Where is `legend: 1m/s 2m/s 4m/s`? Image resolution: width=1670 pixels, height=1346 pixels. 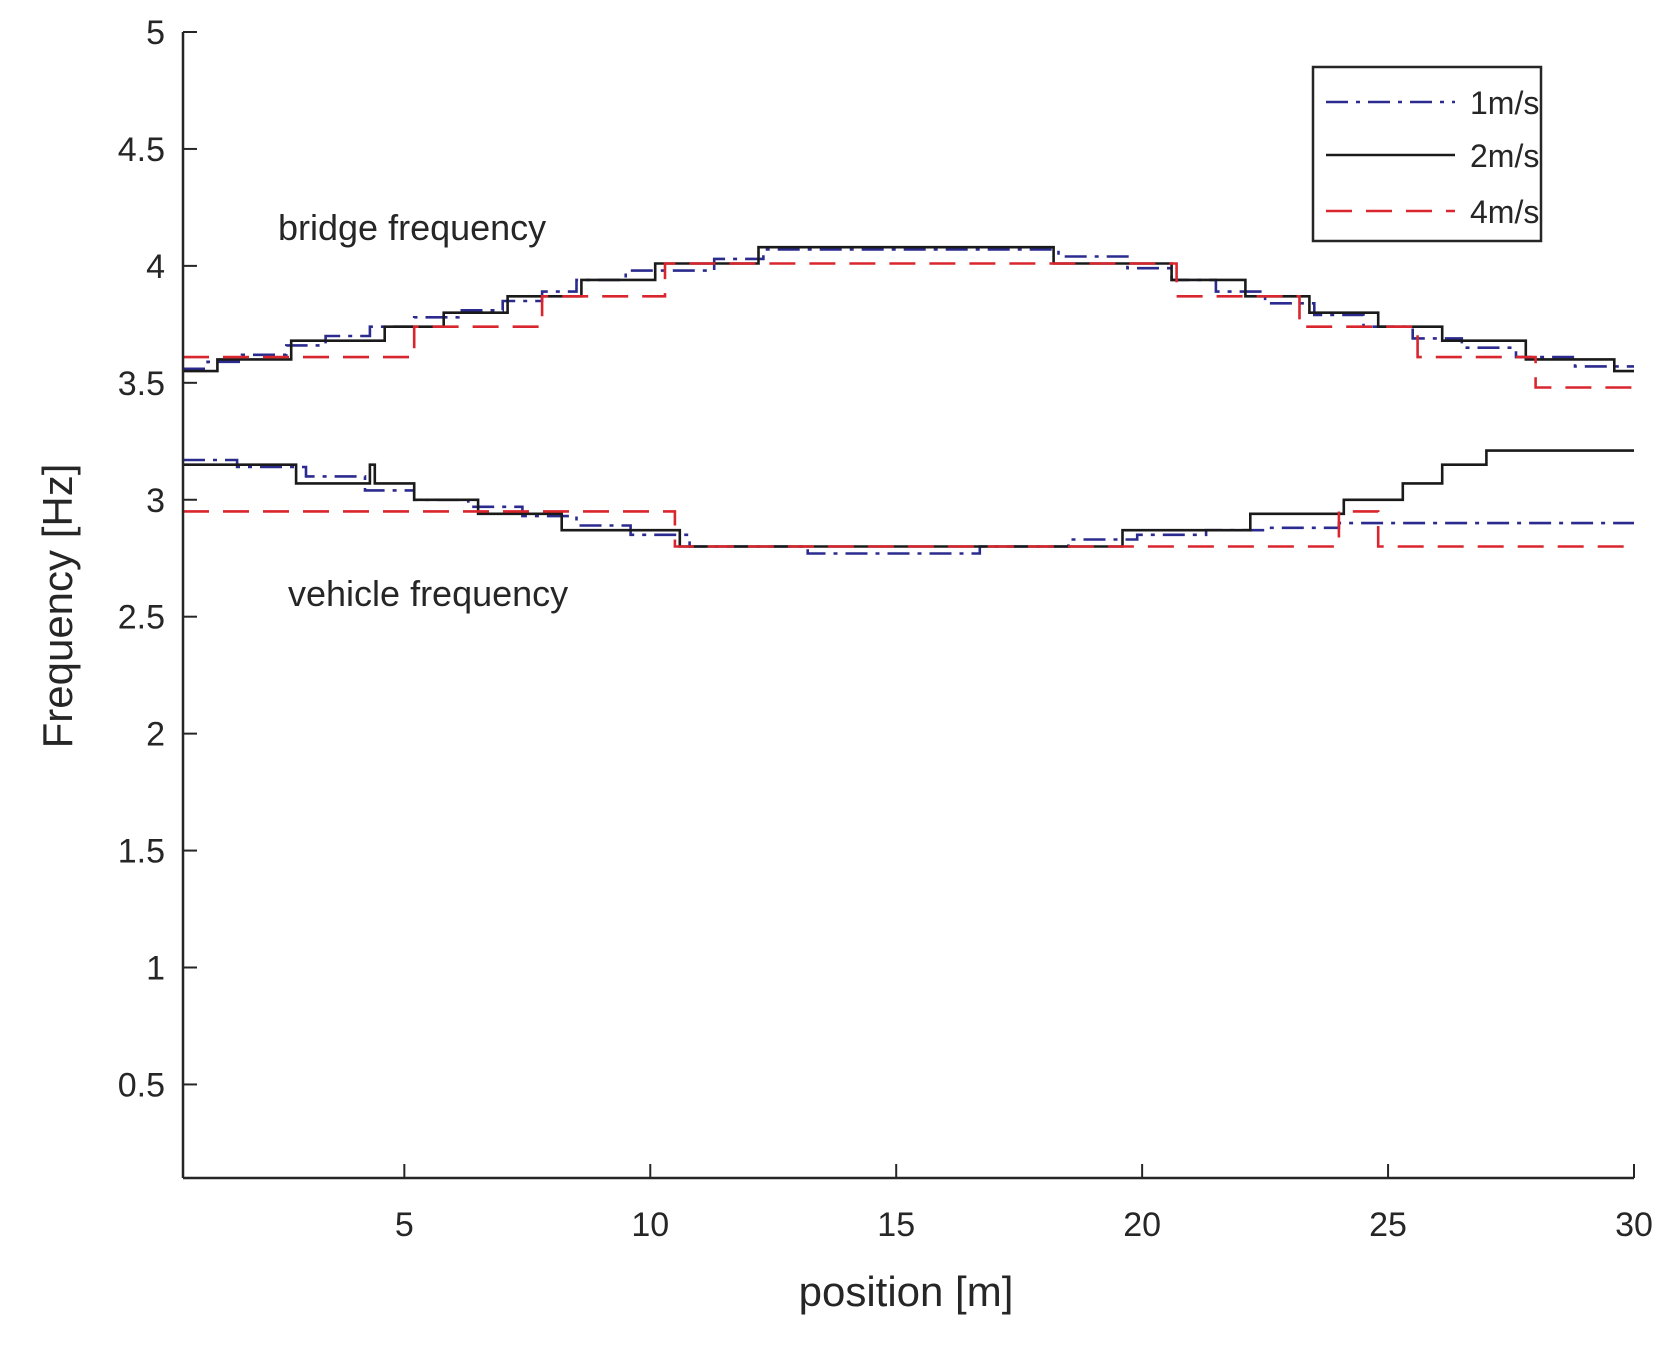 legend: 1m/s 2m/s 4m/s is located at coordinates (1427, 154).